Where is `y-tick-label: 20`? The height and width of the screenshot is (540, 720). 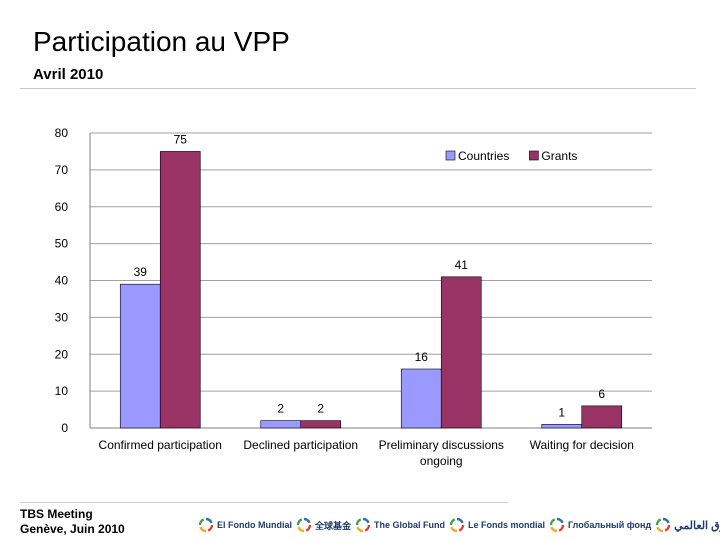
y-tick-label: 20 is located at coordinates (62, 354).